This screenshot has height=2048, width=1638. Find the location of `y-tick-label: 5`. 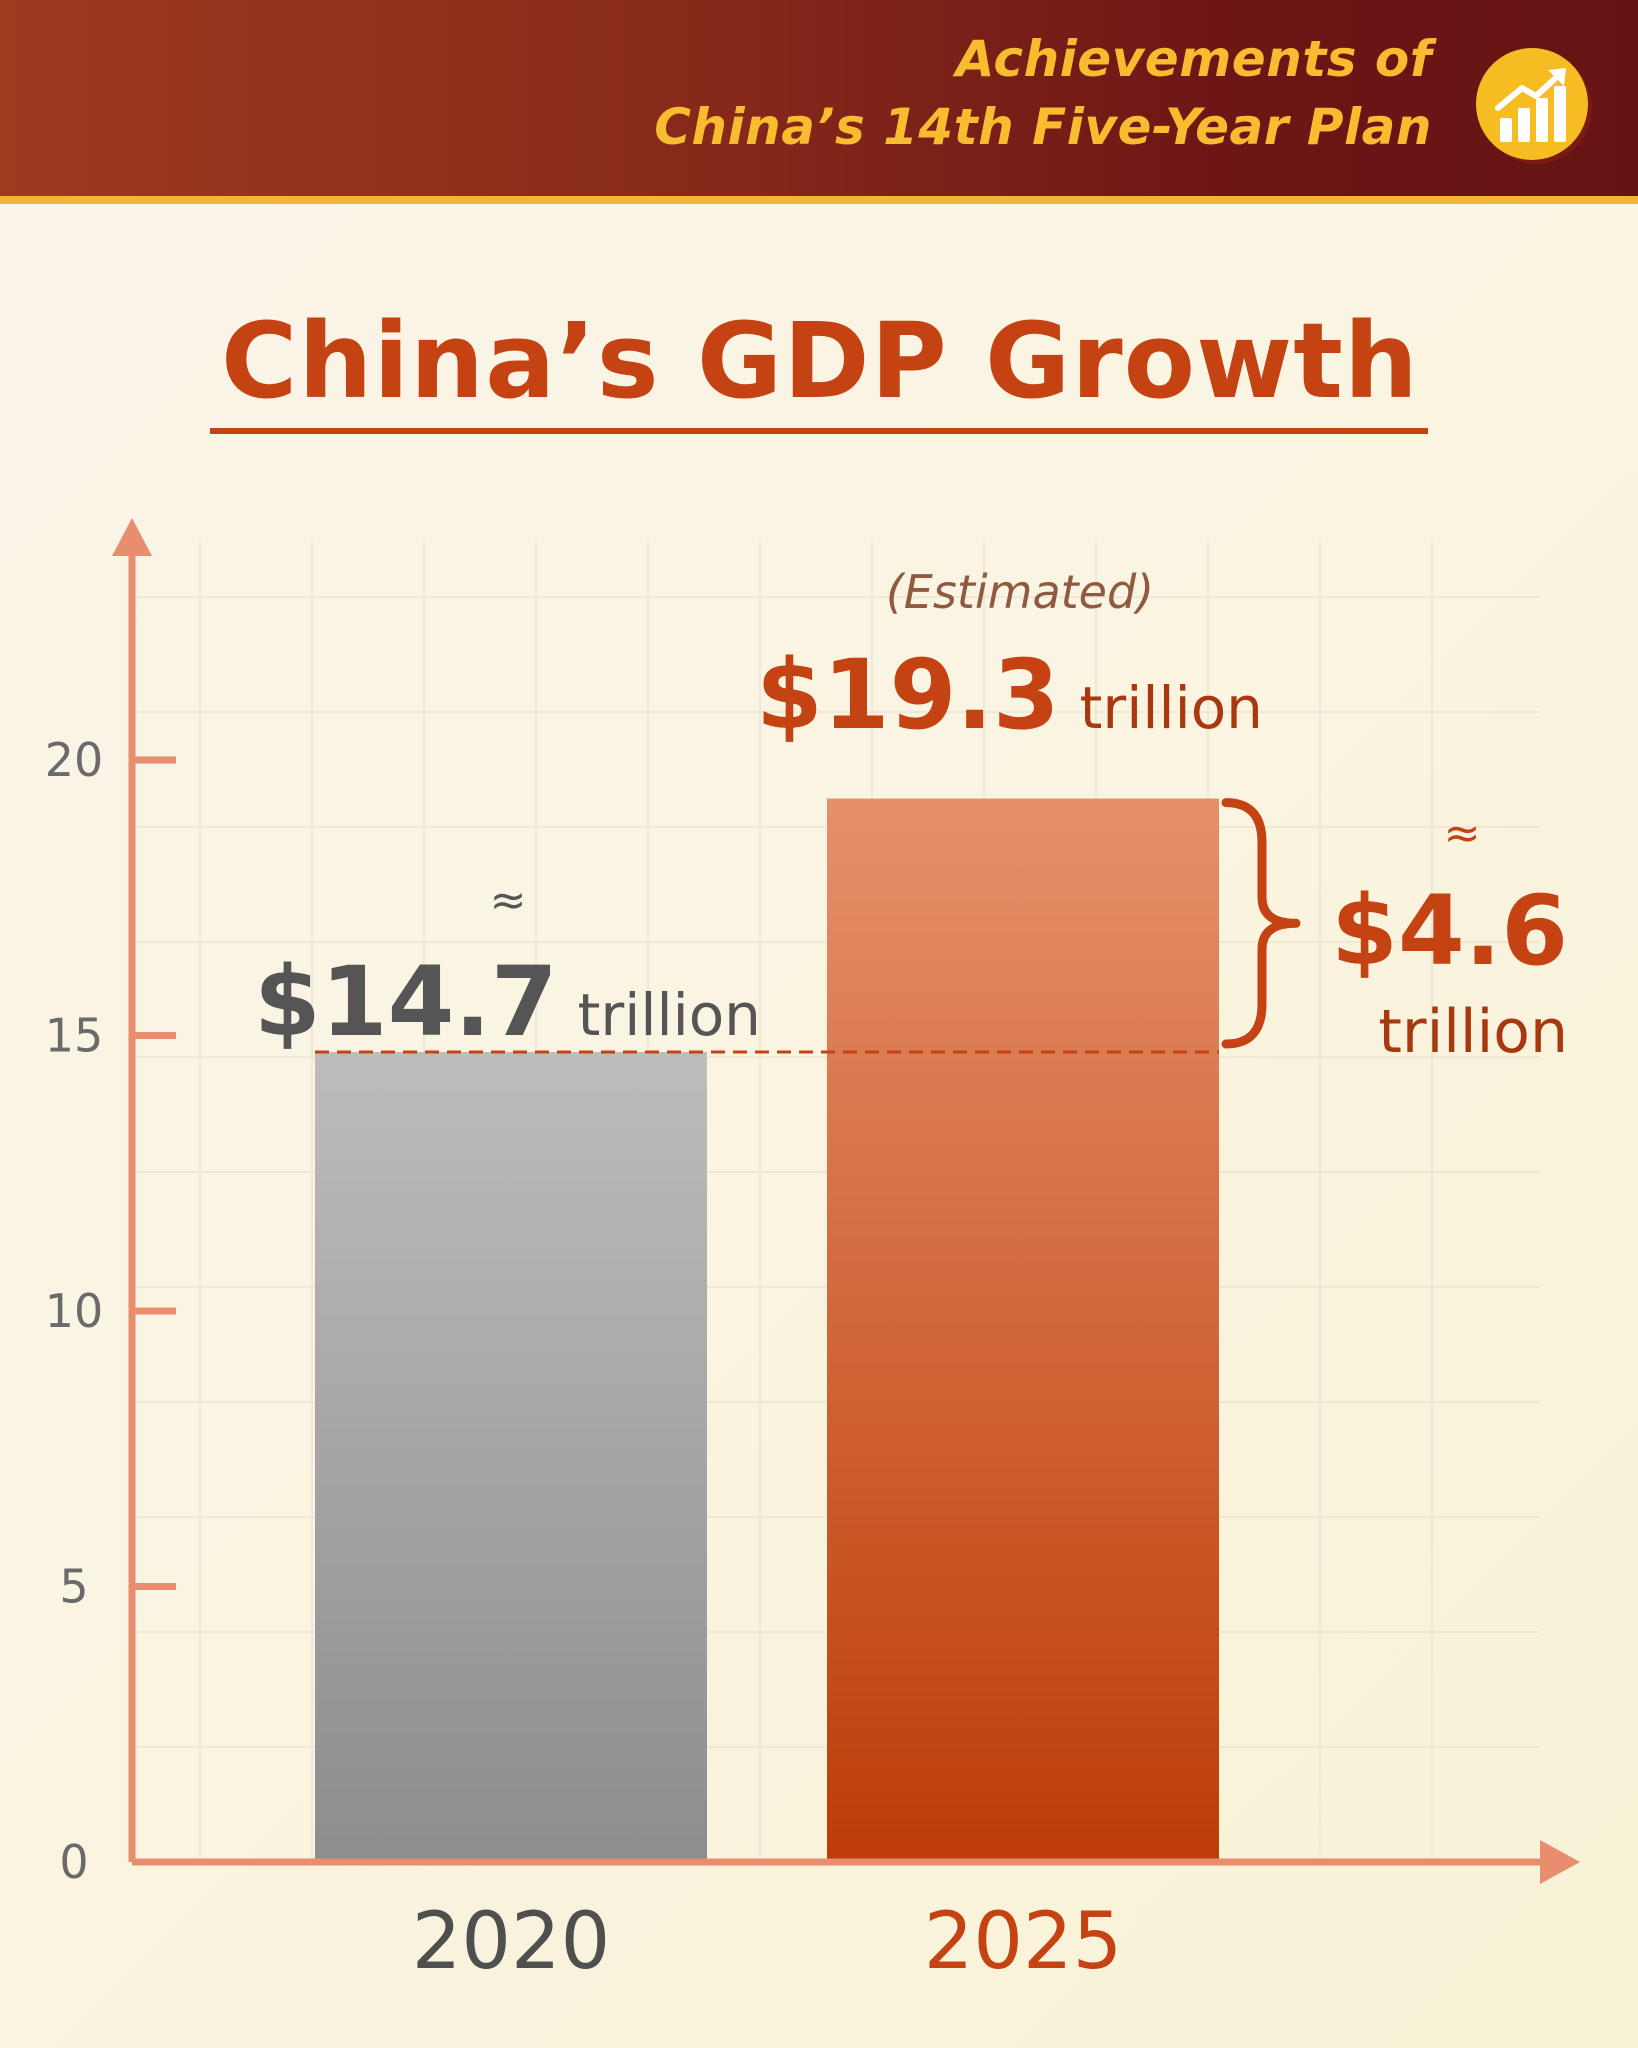

y-tick-label: 5 is located at coordinates (73, 1587).